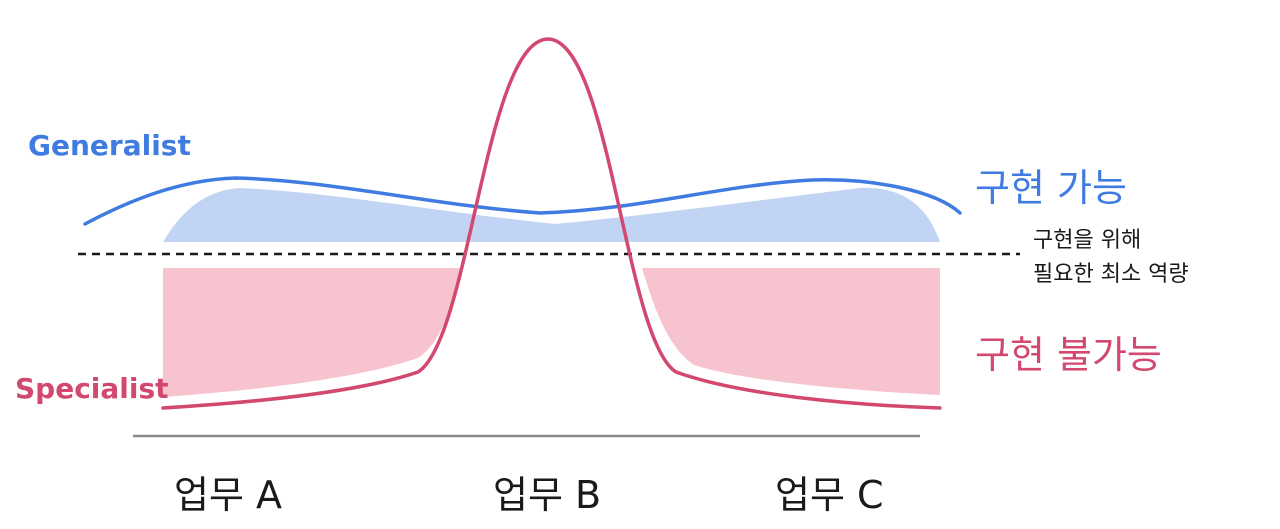 Image resolution: width=1280 pixels, height=529 pixels. Describe the element at coordinates (311, 332) in the screenshot. I see `specialist-impossible-area-left` at that location.